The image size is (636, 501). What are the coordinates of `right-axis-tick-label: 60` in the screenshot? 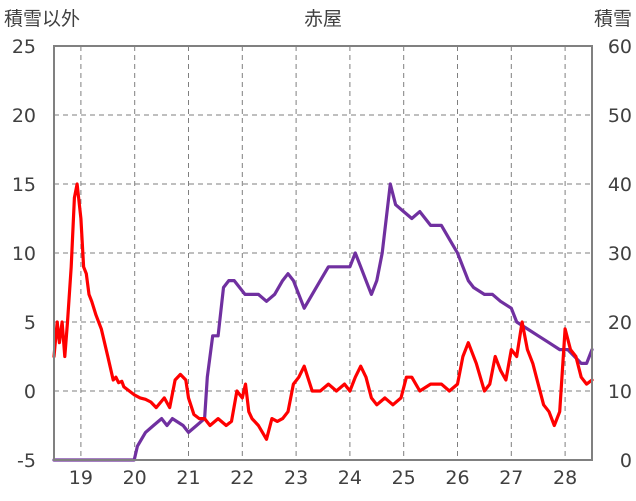 It's located at (620, 47).